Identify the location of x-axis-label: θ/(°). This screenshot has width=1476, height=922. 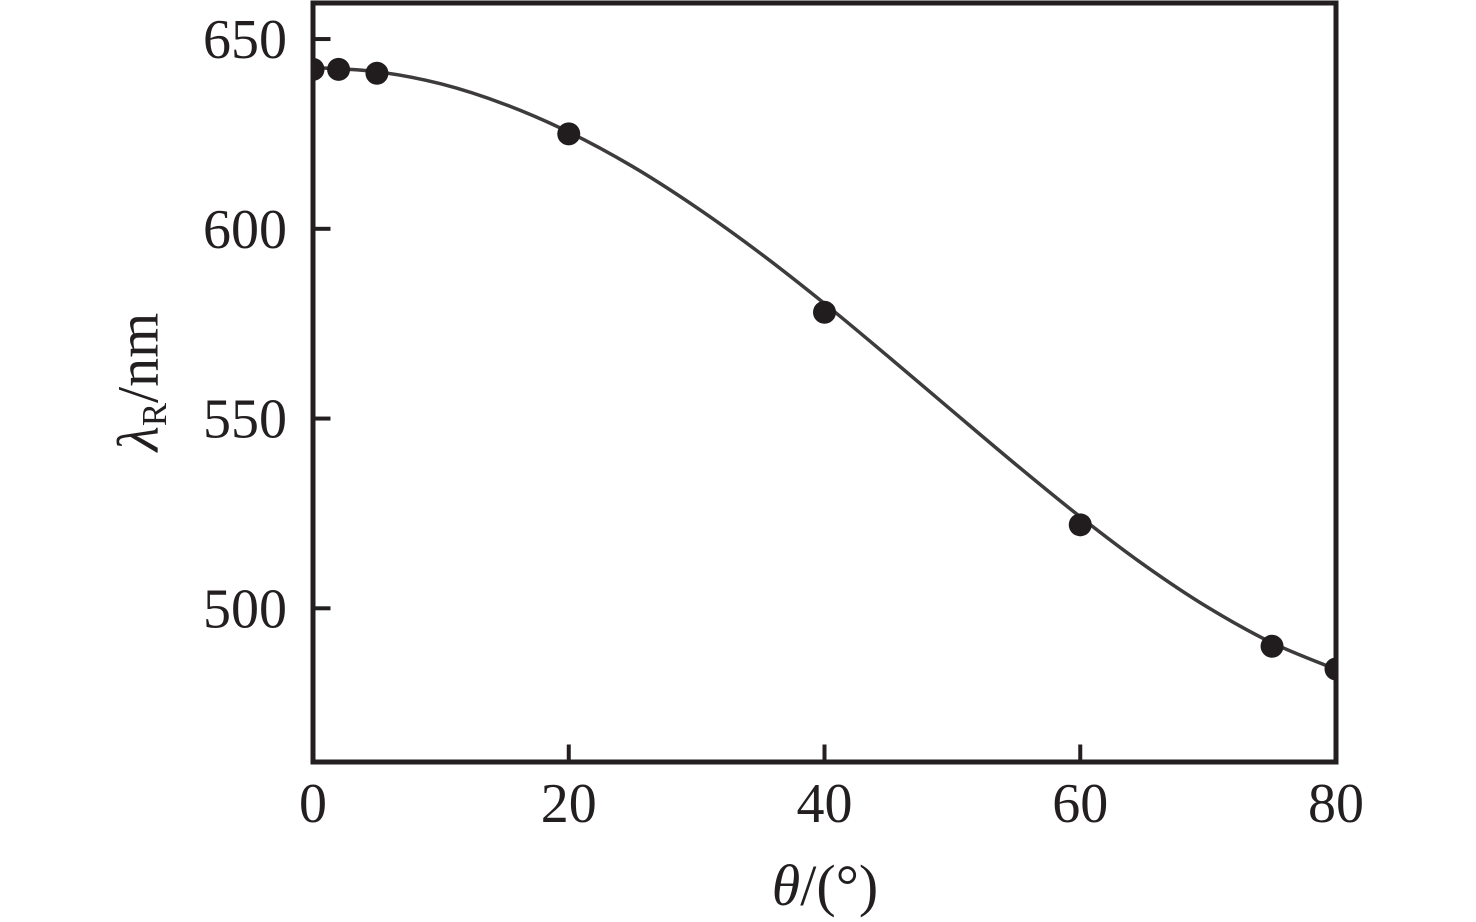
(825, 886).